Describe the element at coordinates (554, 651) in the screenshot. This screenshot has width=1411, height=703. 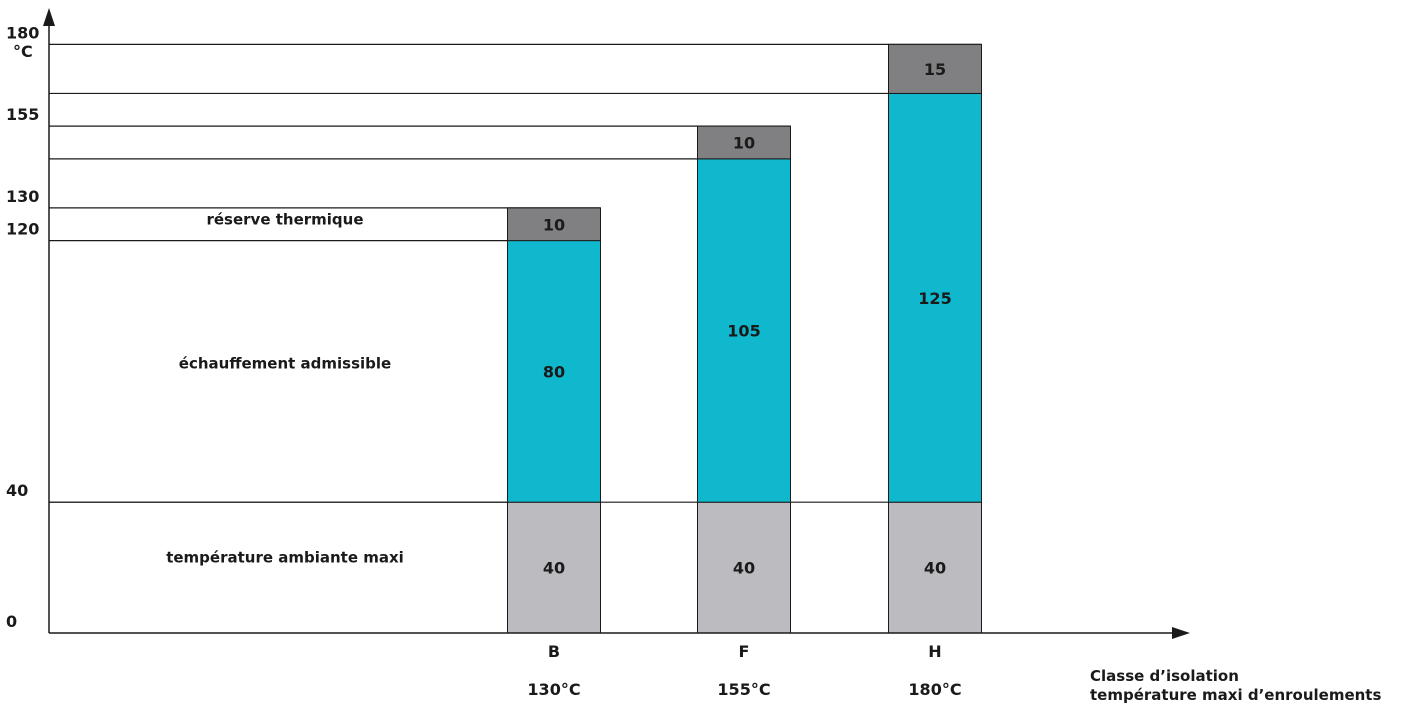
I see `category-label: B` at that location.